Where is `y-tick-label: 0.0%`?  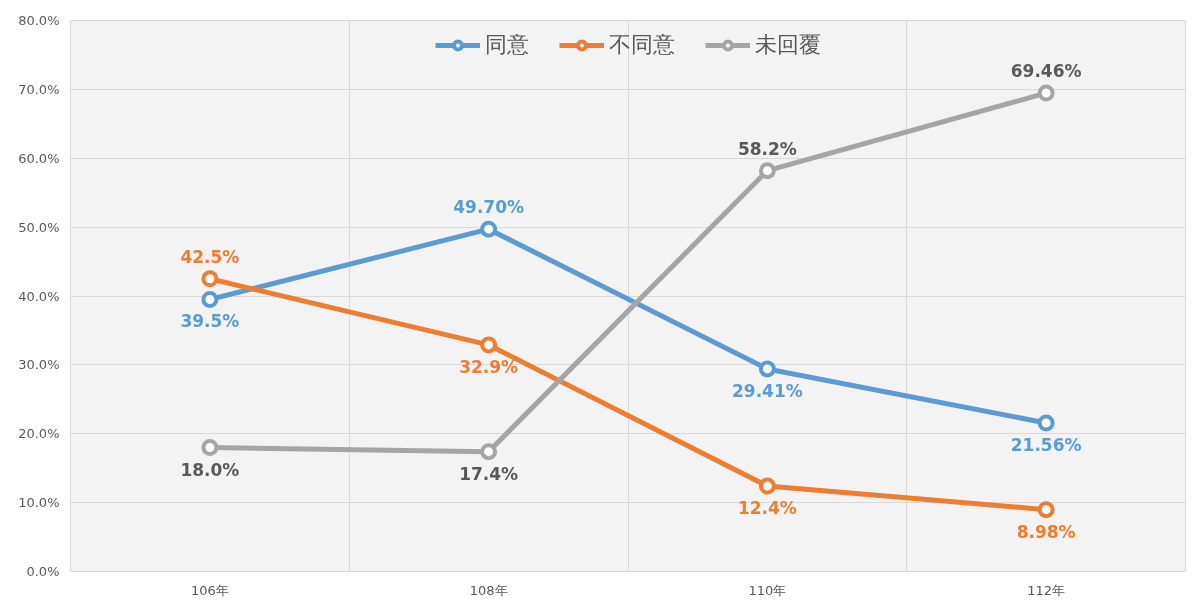 y-tick-label: 0.0% is located at coordinates (43, 571).